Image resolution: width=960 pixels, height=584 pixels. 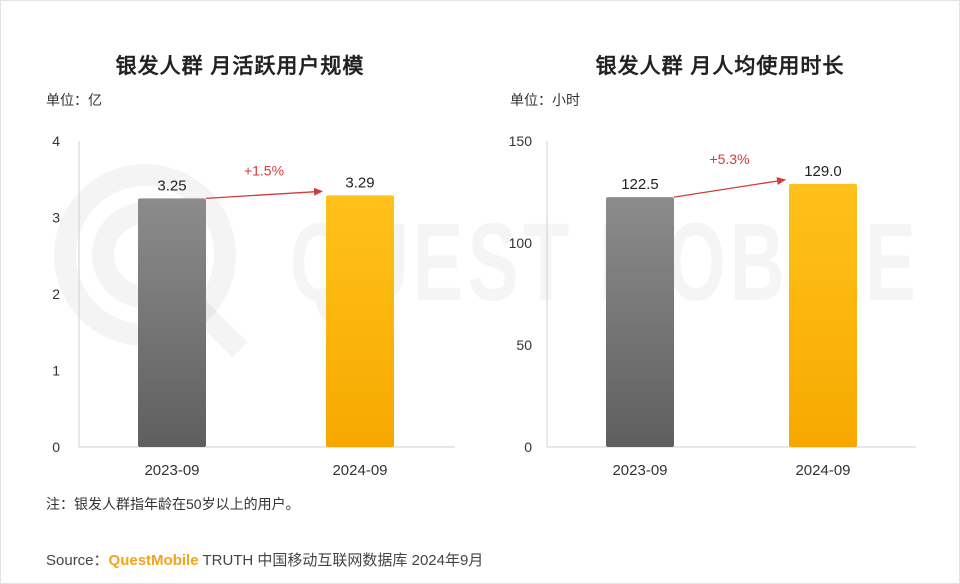 What do you see at coordinates (56, 294) in the screenshot?
I see `y-tick-label-mau: 2` at bounding box center [56, 294].